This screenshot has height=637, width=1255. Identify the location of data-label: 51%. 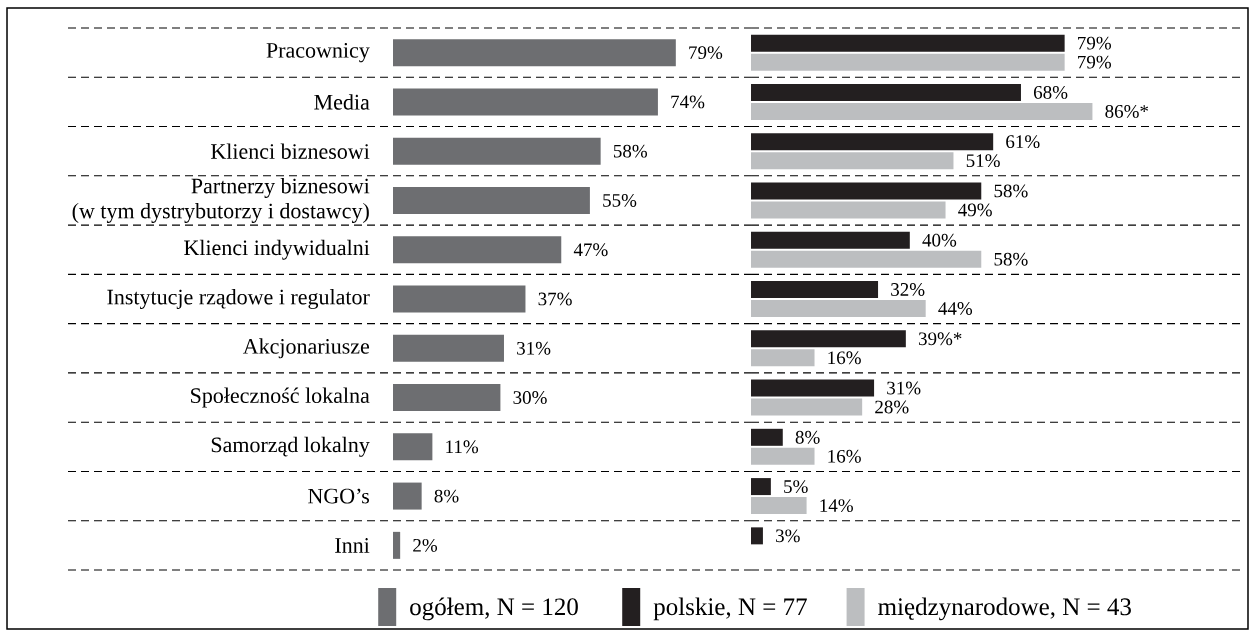
(983, 161).